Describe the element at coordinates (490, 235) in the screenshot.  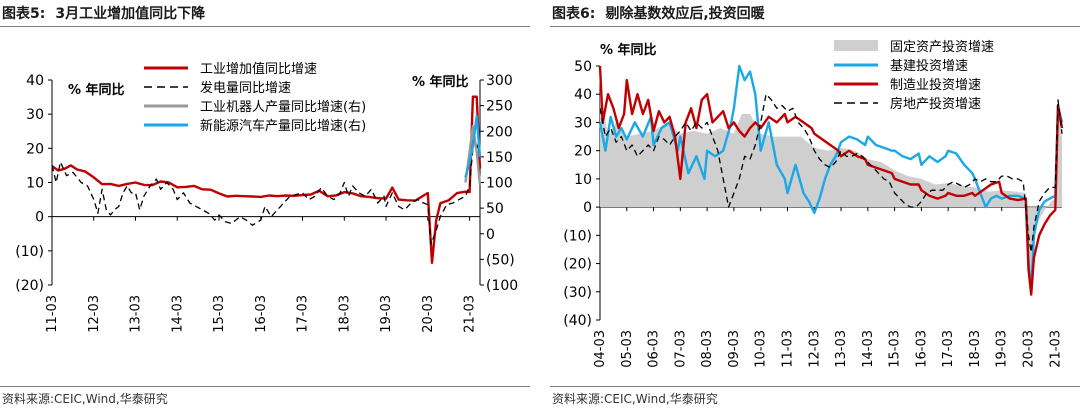
I see `y2-tick-label: 0` at that location.